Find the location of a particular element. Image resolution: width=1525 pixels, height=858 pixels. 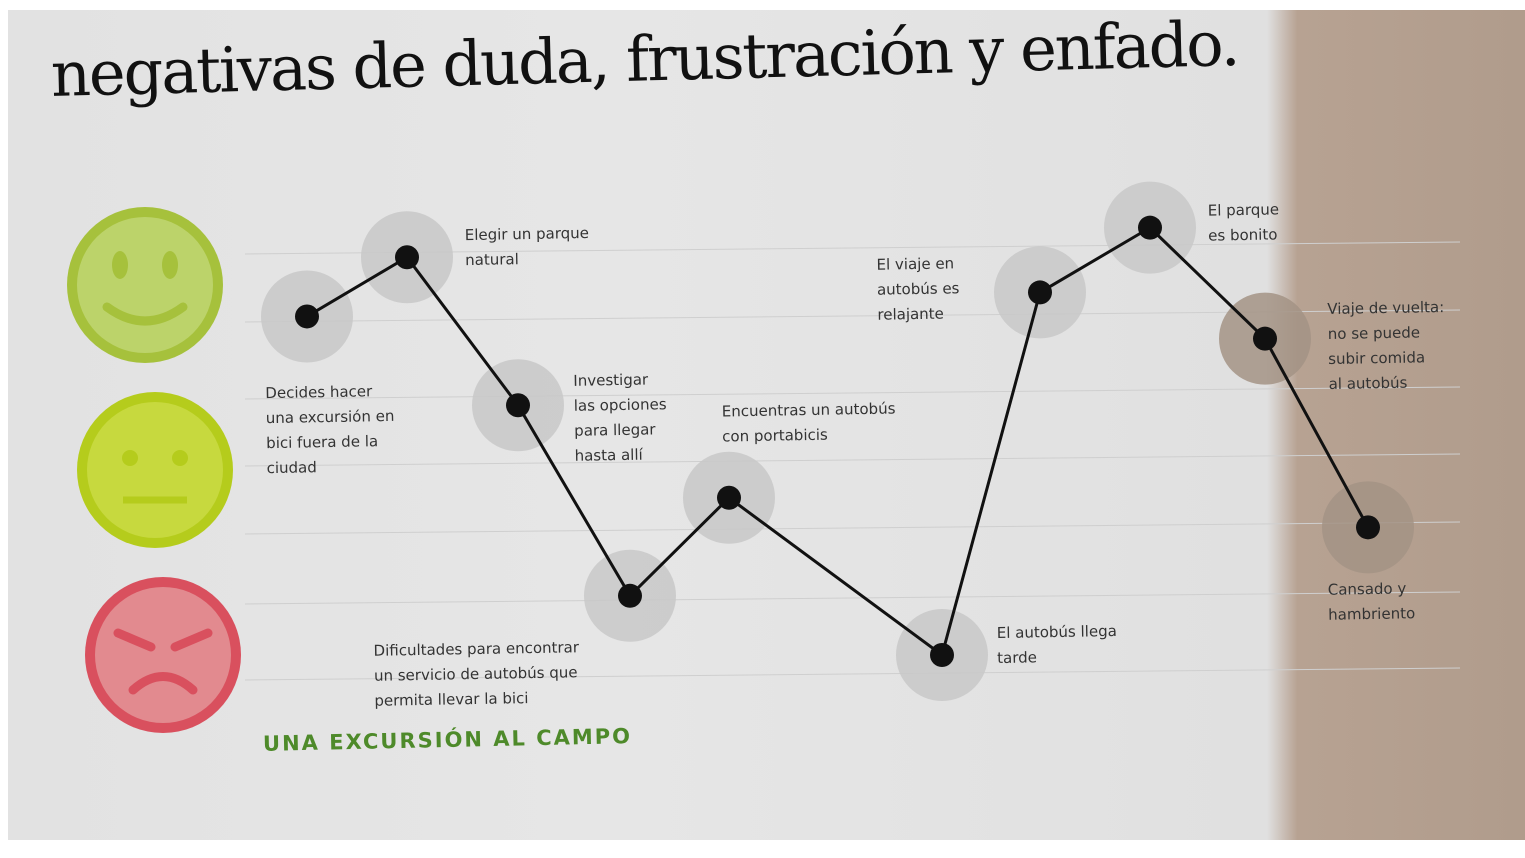

point-label: El parque es bonito is located at coordinates (1243, 222).